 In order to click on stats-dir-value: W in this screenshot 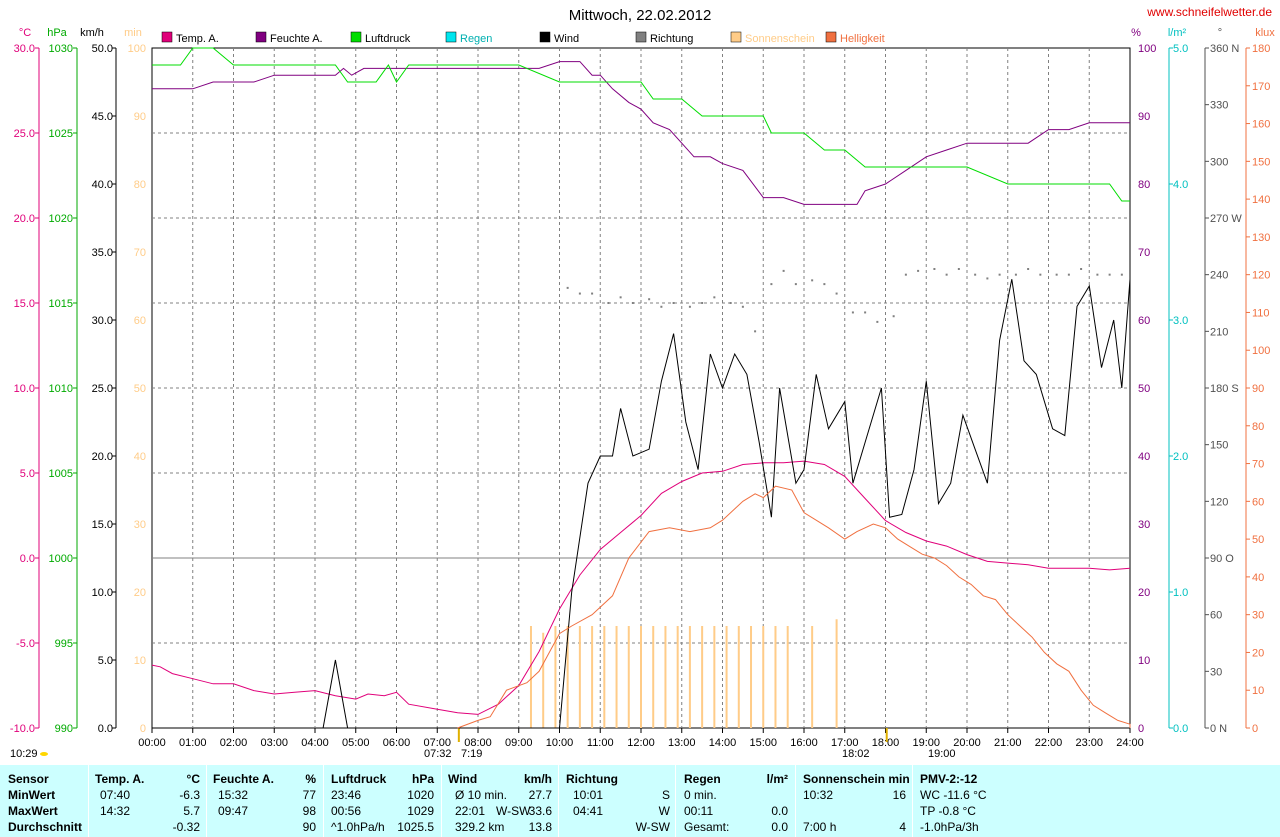, I will do `click(664, 811)`.